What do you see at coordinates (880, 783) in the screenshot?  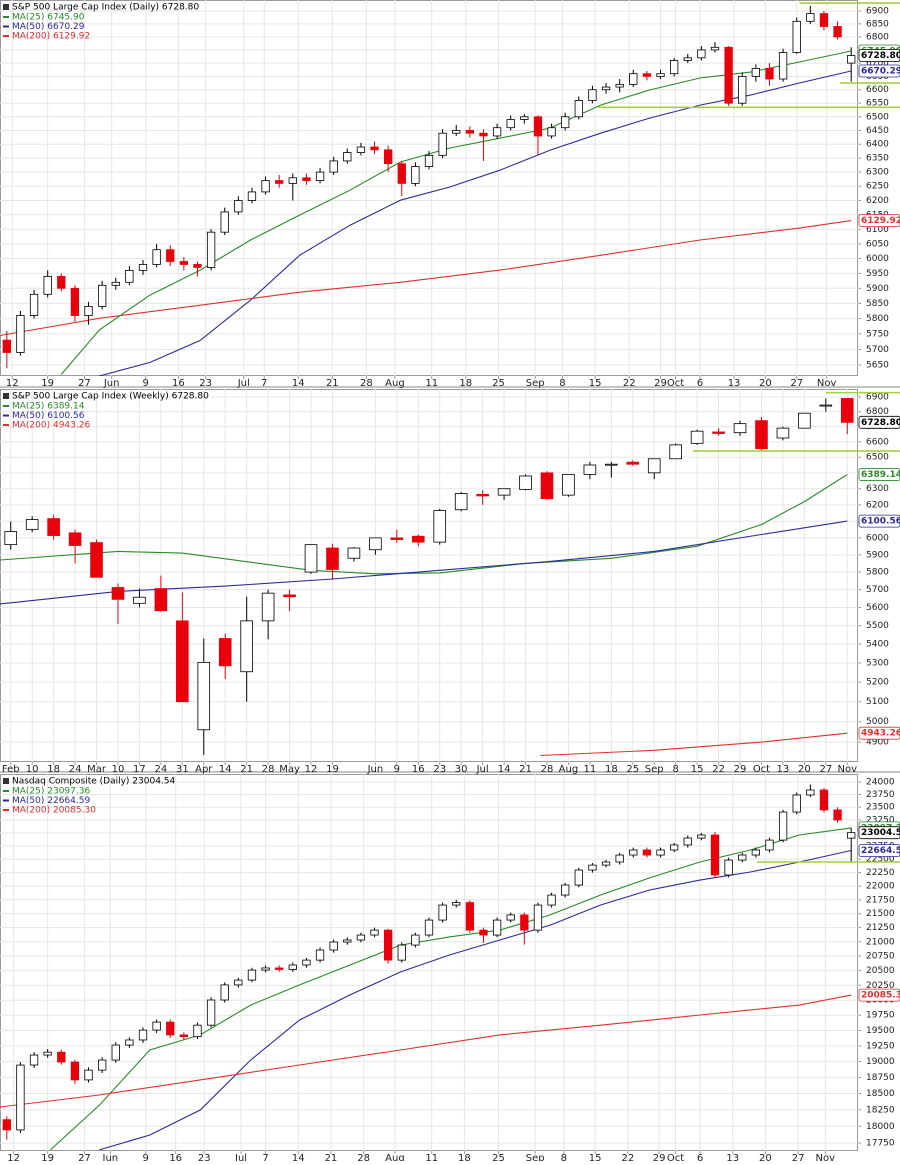 I see `y-tick-label: 24000` at bounding box center [880, 783].